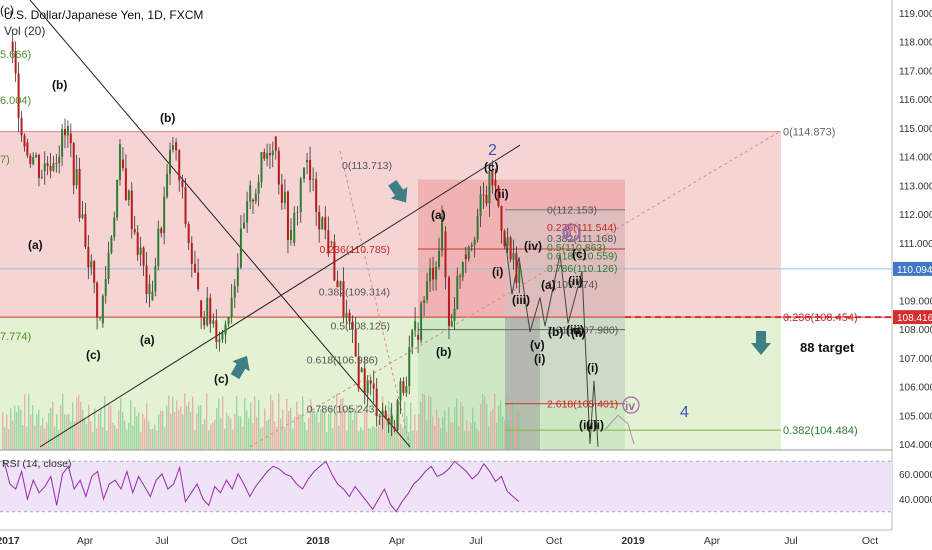 This screenshot has width=932, height=550. Describe the element at coordinates (582, 257) in the screenshot. I see `fib-label-right: 0.618(110.559)` at that location.